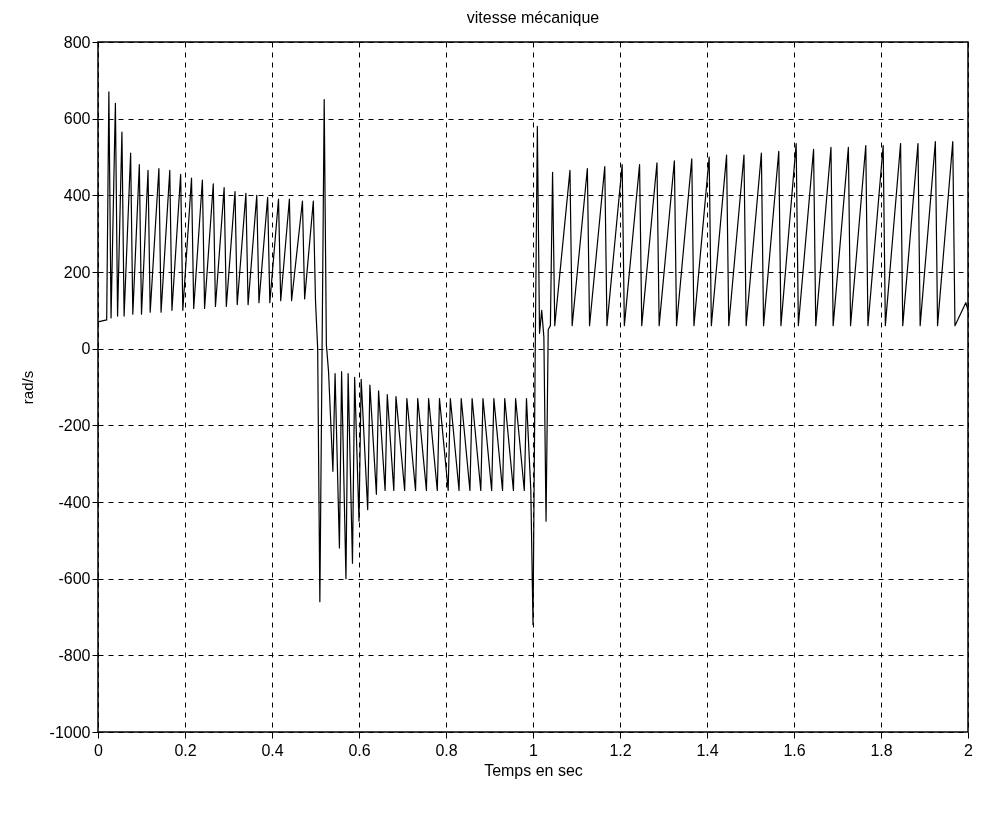  I want to click on x-tick-label: 1.8, so click(881, 750).